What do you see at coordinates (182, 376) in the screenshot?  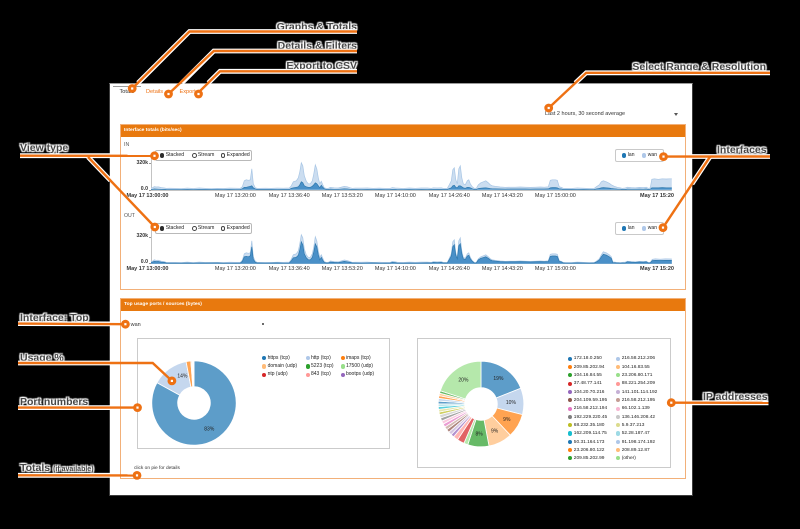 I see `svg-text: 14%` at bounding box center [182, 376].